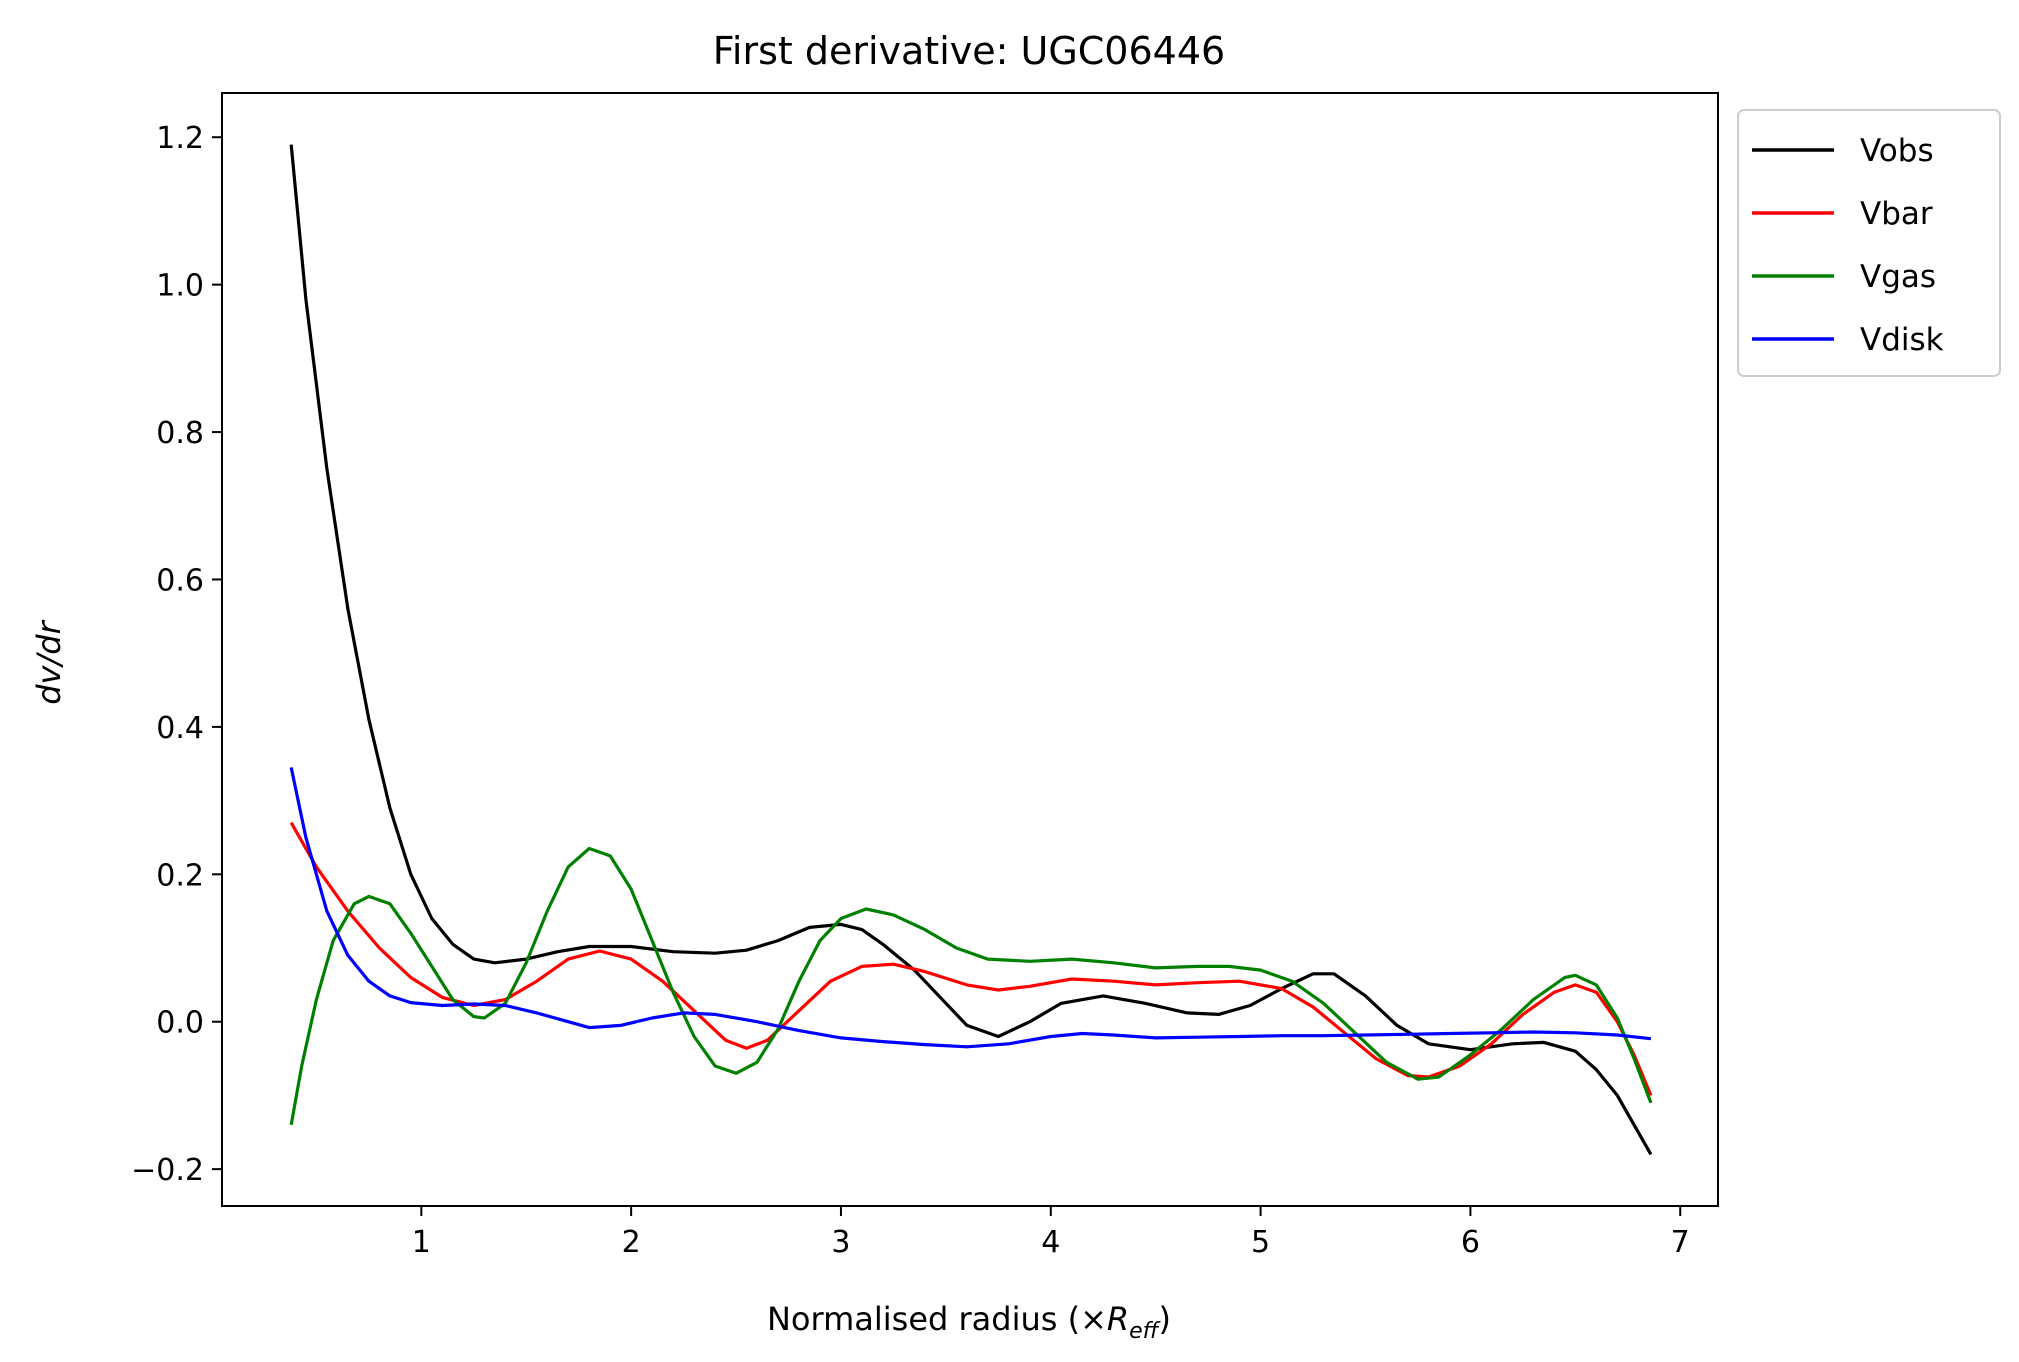  I want to click on y-tick-label: 0.8, so click(180, 433).